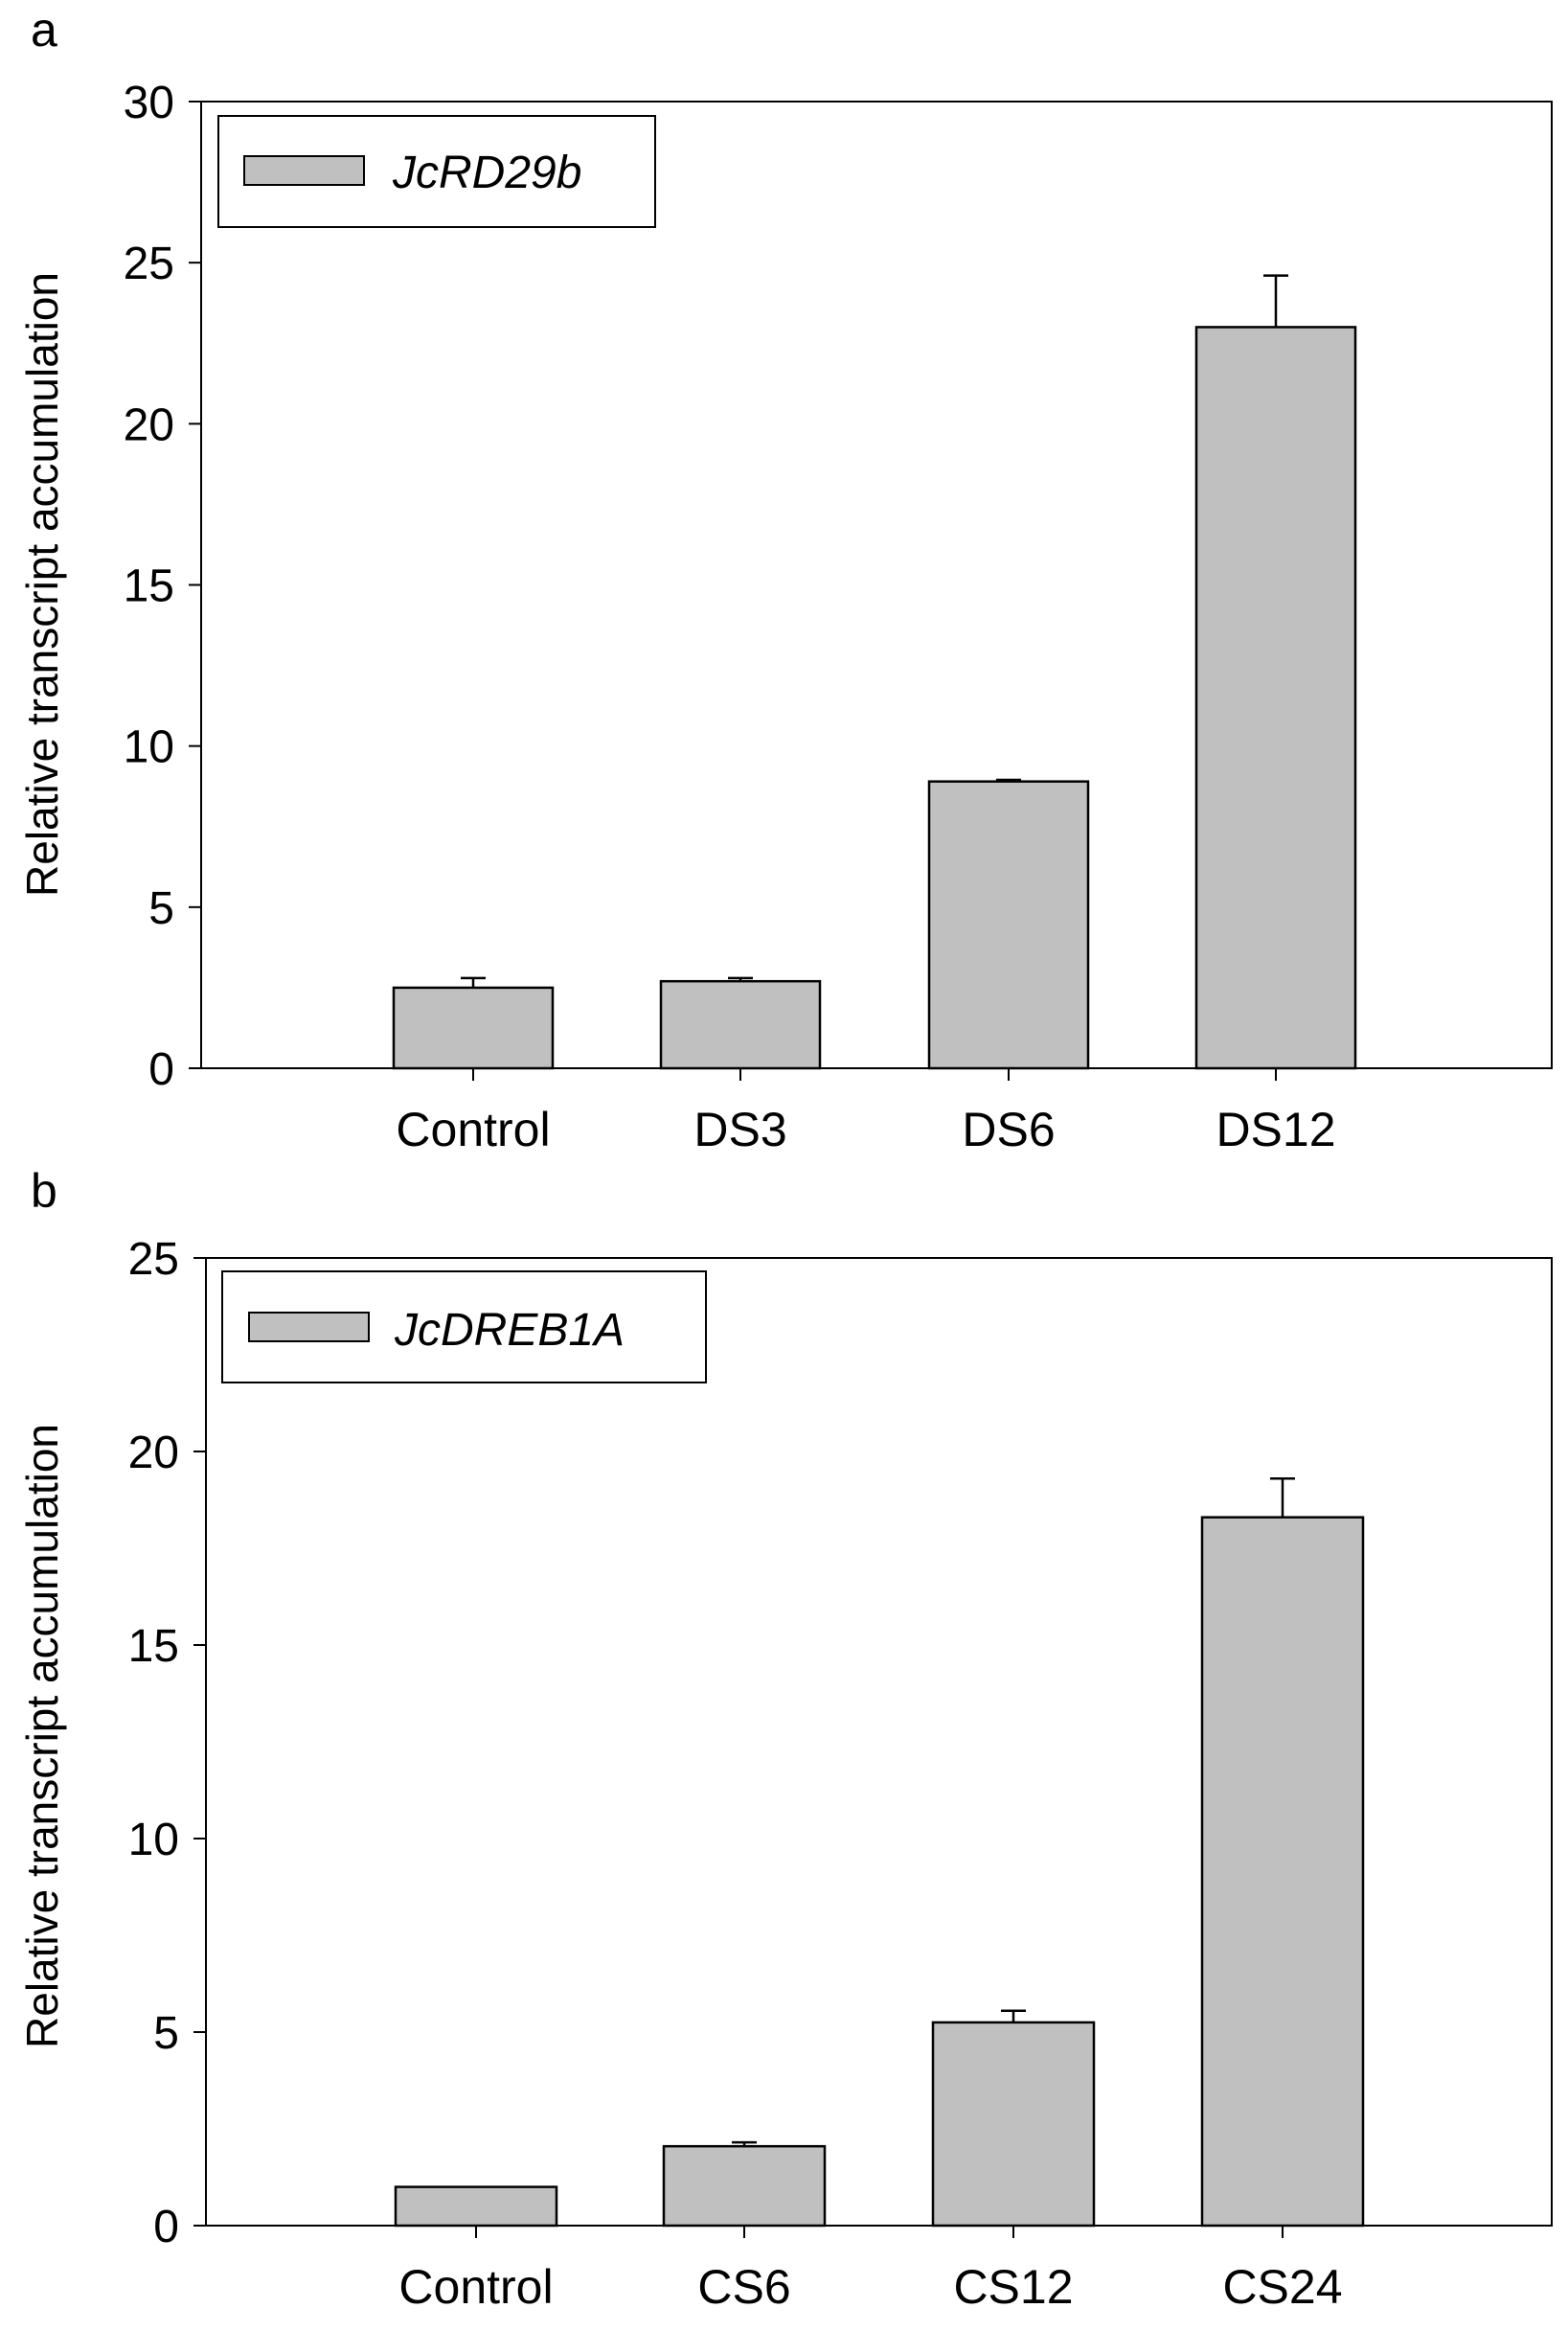 The image size is (1568, 2331). Describe the element at coordinates (1008, 1129) in the screenshot. I see `panel-a-x-tick-label: DS6` at that location.